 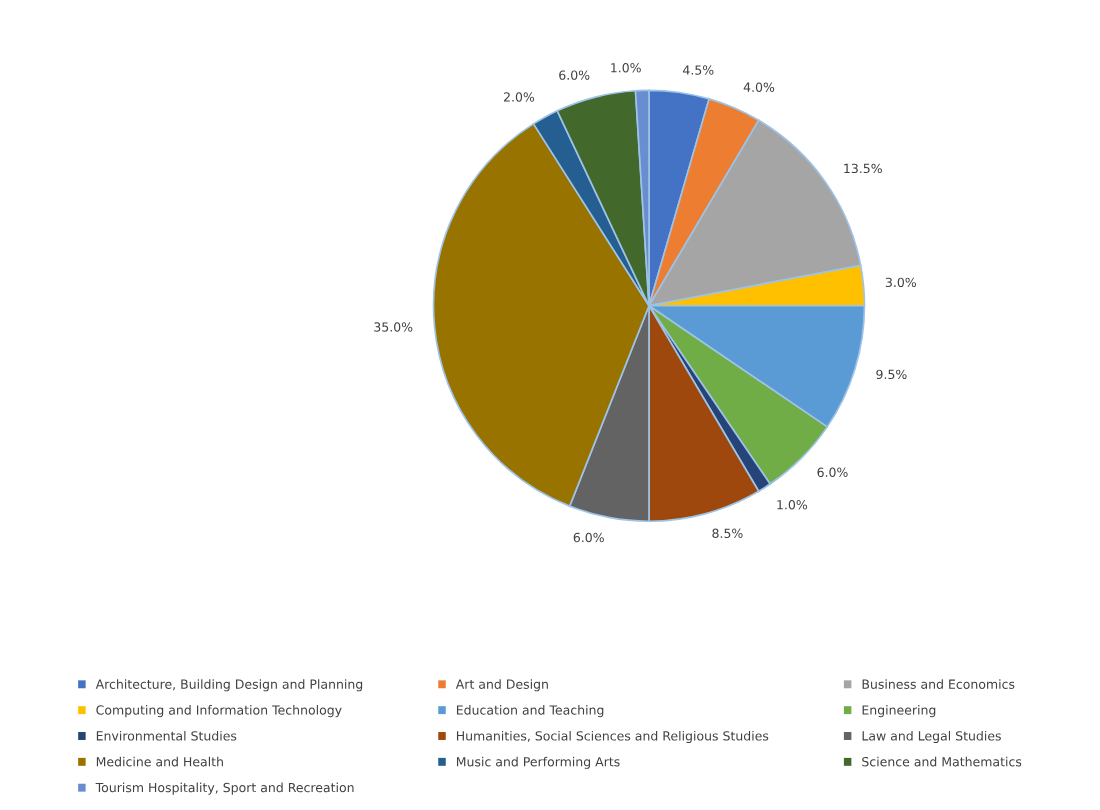 I want to click on legend-label: Art and Design, so click(x=501, y=685).